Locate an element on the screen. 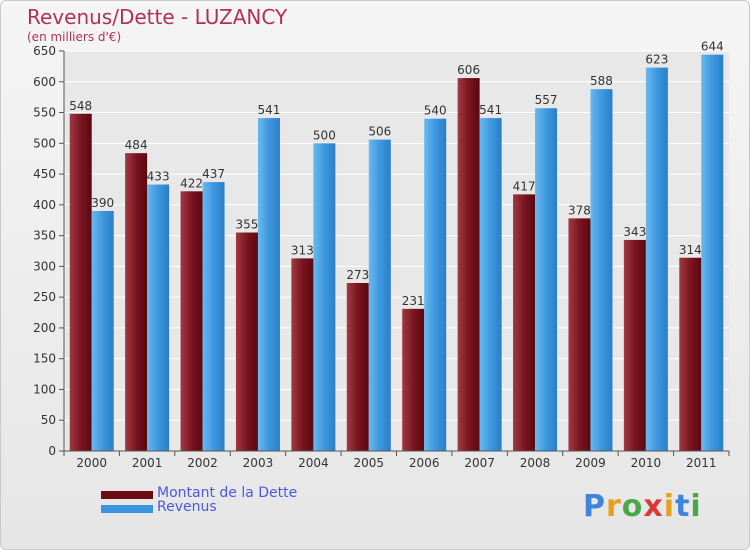 This screenshot has width=750, height=550. legend-swatch-debt is located at coordinates (127, 495).